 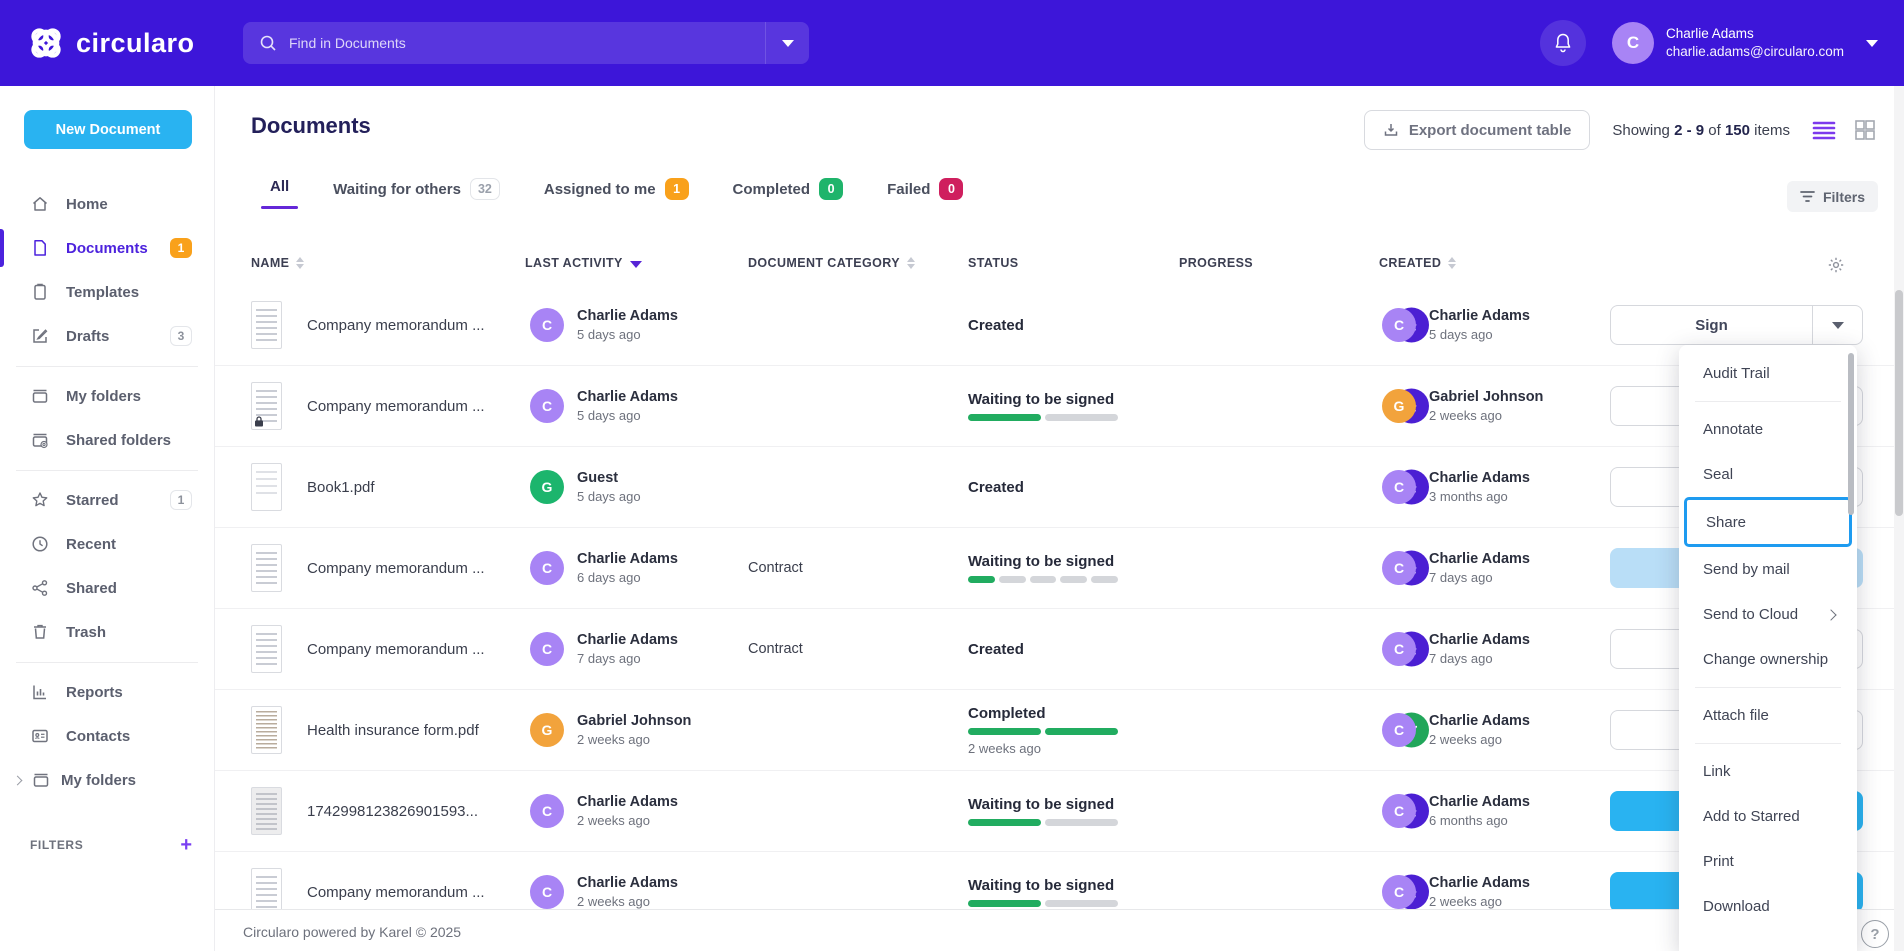 What do you see at coordinates (88, 336) in the screenshot?
I see `sidebar-item-label: Drafts` at bounding box center [88, 336].